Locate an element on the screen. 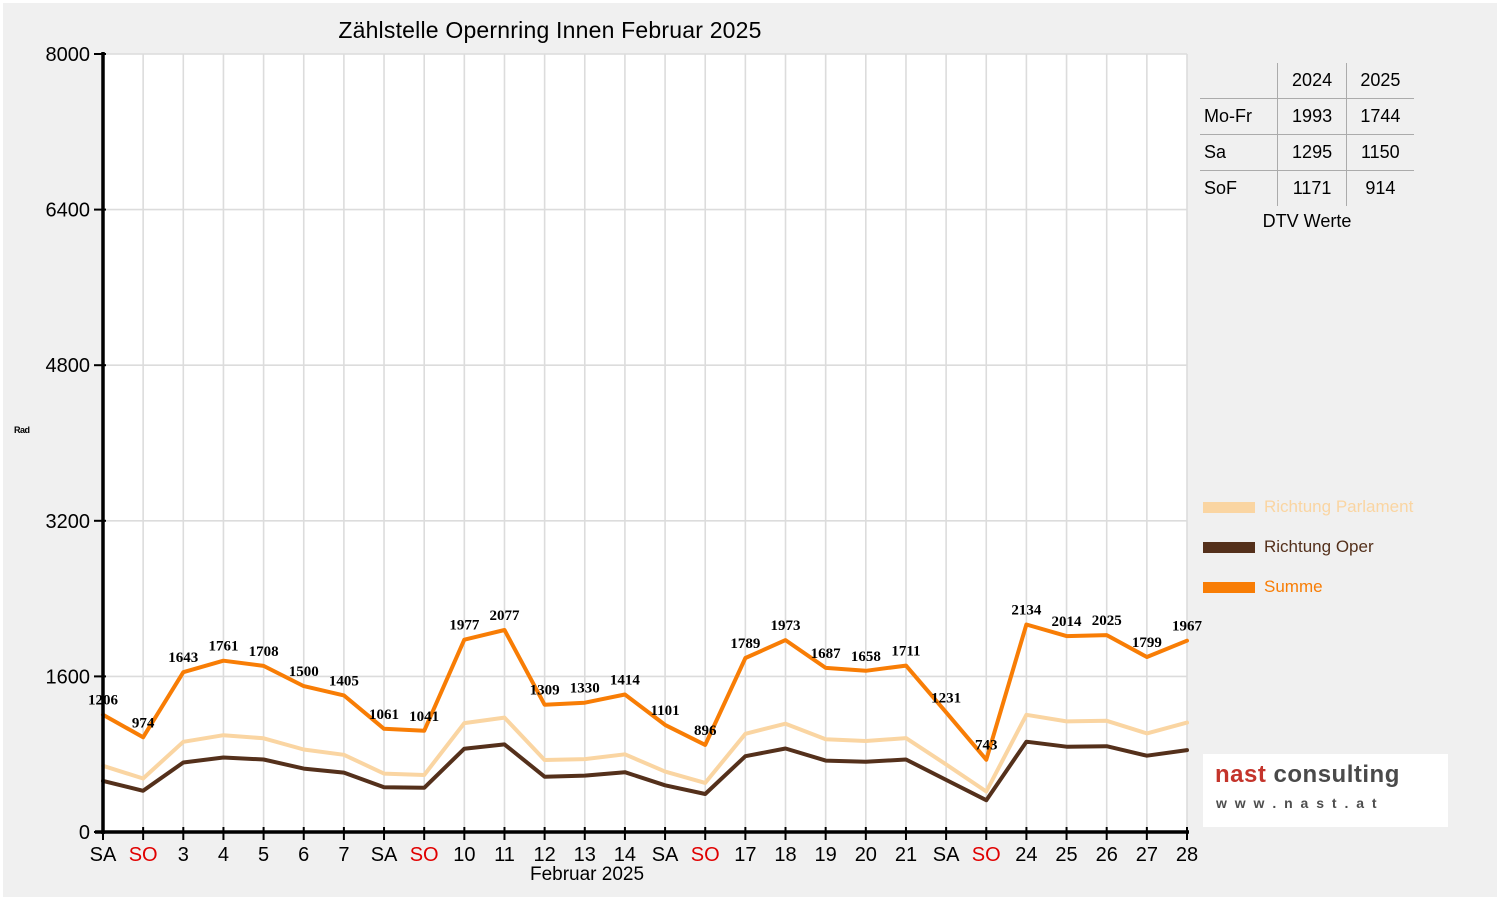  series-line-summe is located at coordinates (645, 692).